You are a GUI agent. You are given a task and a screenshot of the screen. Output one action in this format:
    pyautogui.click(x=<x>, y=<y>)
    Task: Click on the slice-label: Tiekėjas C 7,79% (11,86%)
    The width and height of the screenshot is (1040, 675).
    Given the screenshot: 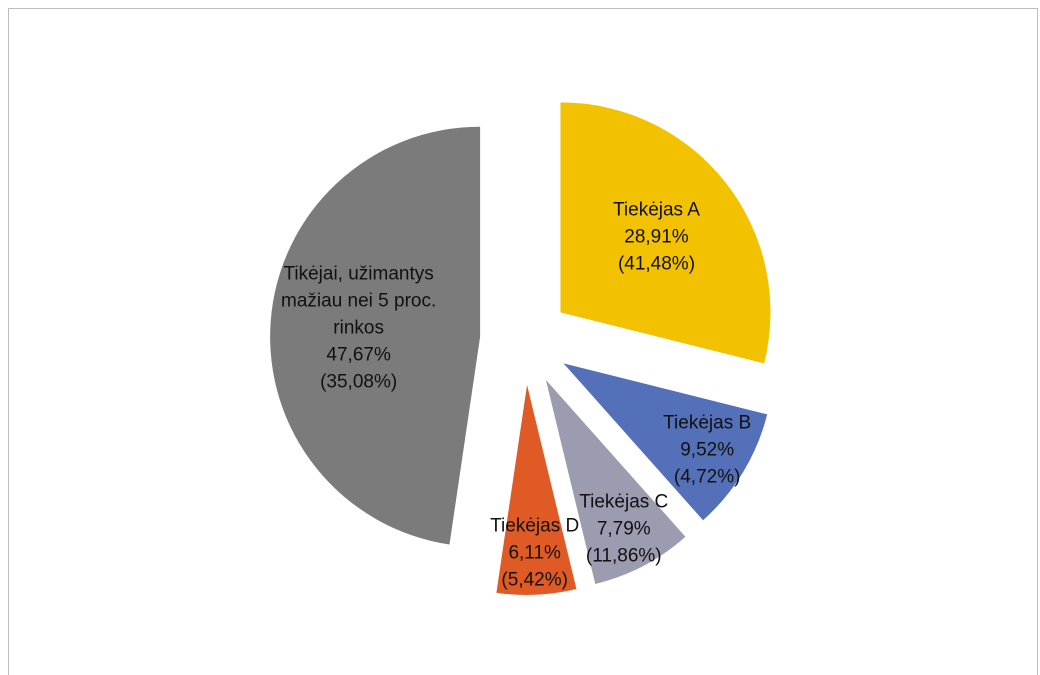 What is the action you would take?
    pyautogui.click(x=624, y=528)
    